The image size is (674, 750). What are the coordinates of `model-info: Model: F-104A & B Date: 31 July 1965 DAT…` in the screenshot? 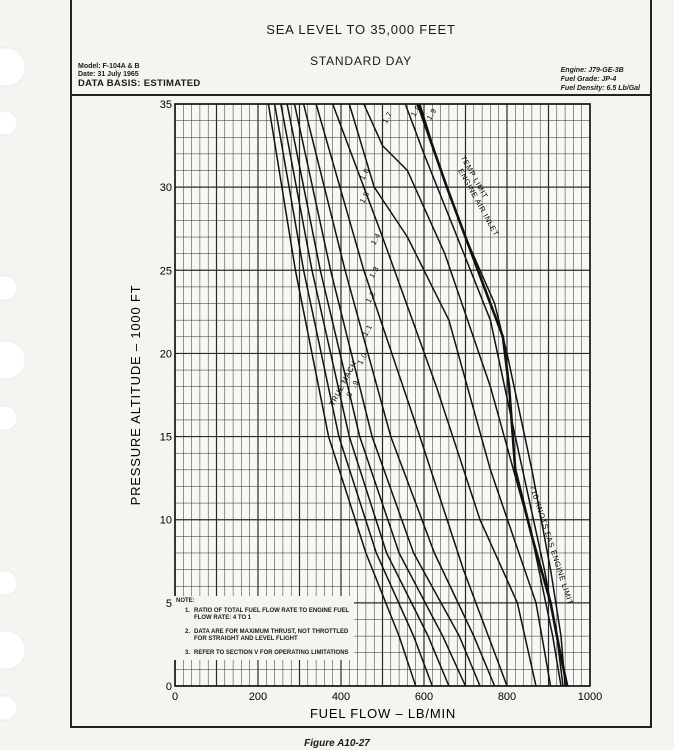 It's located at (139, 75).